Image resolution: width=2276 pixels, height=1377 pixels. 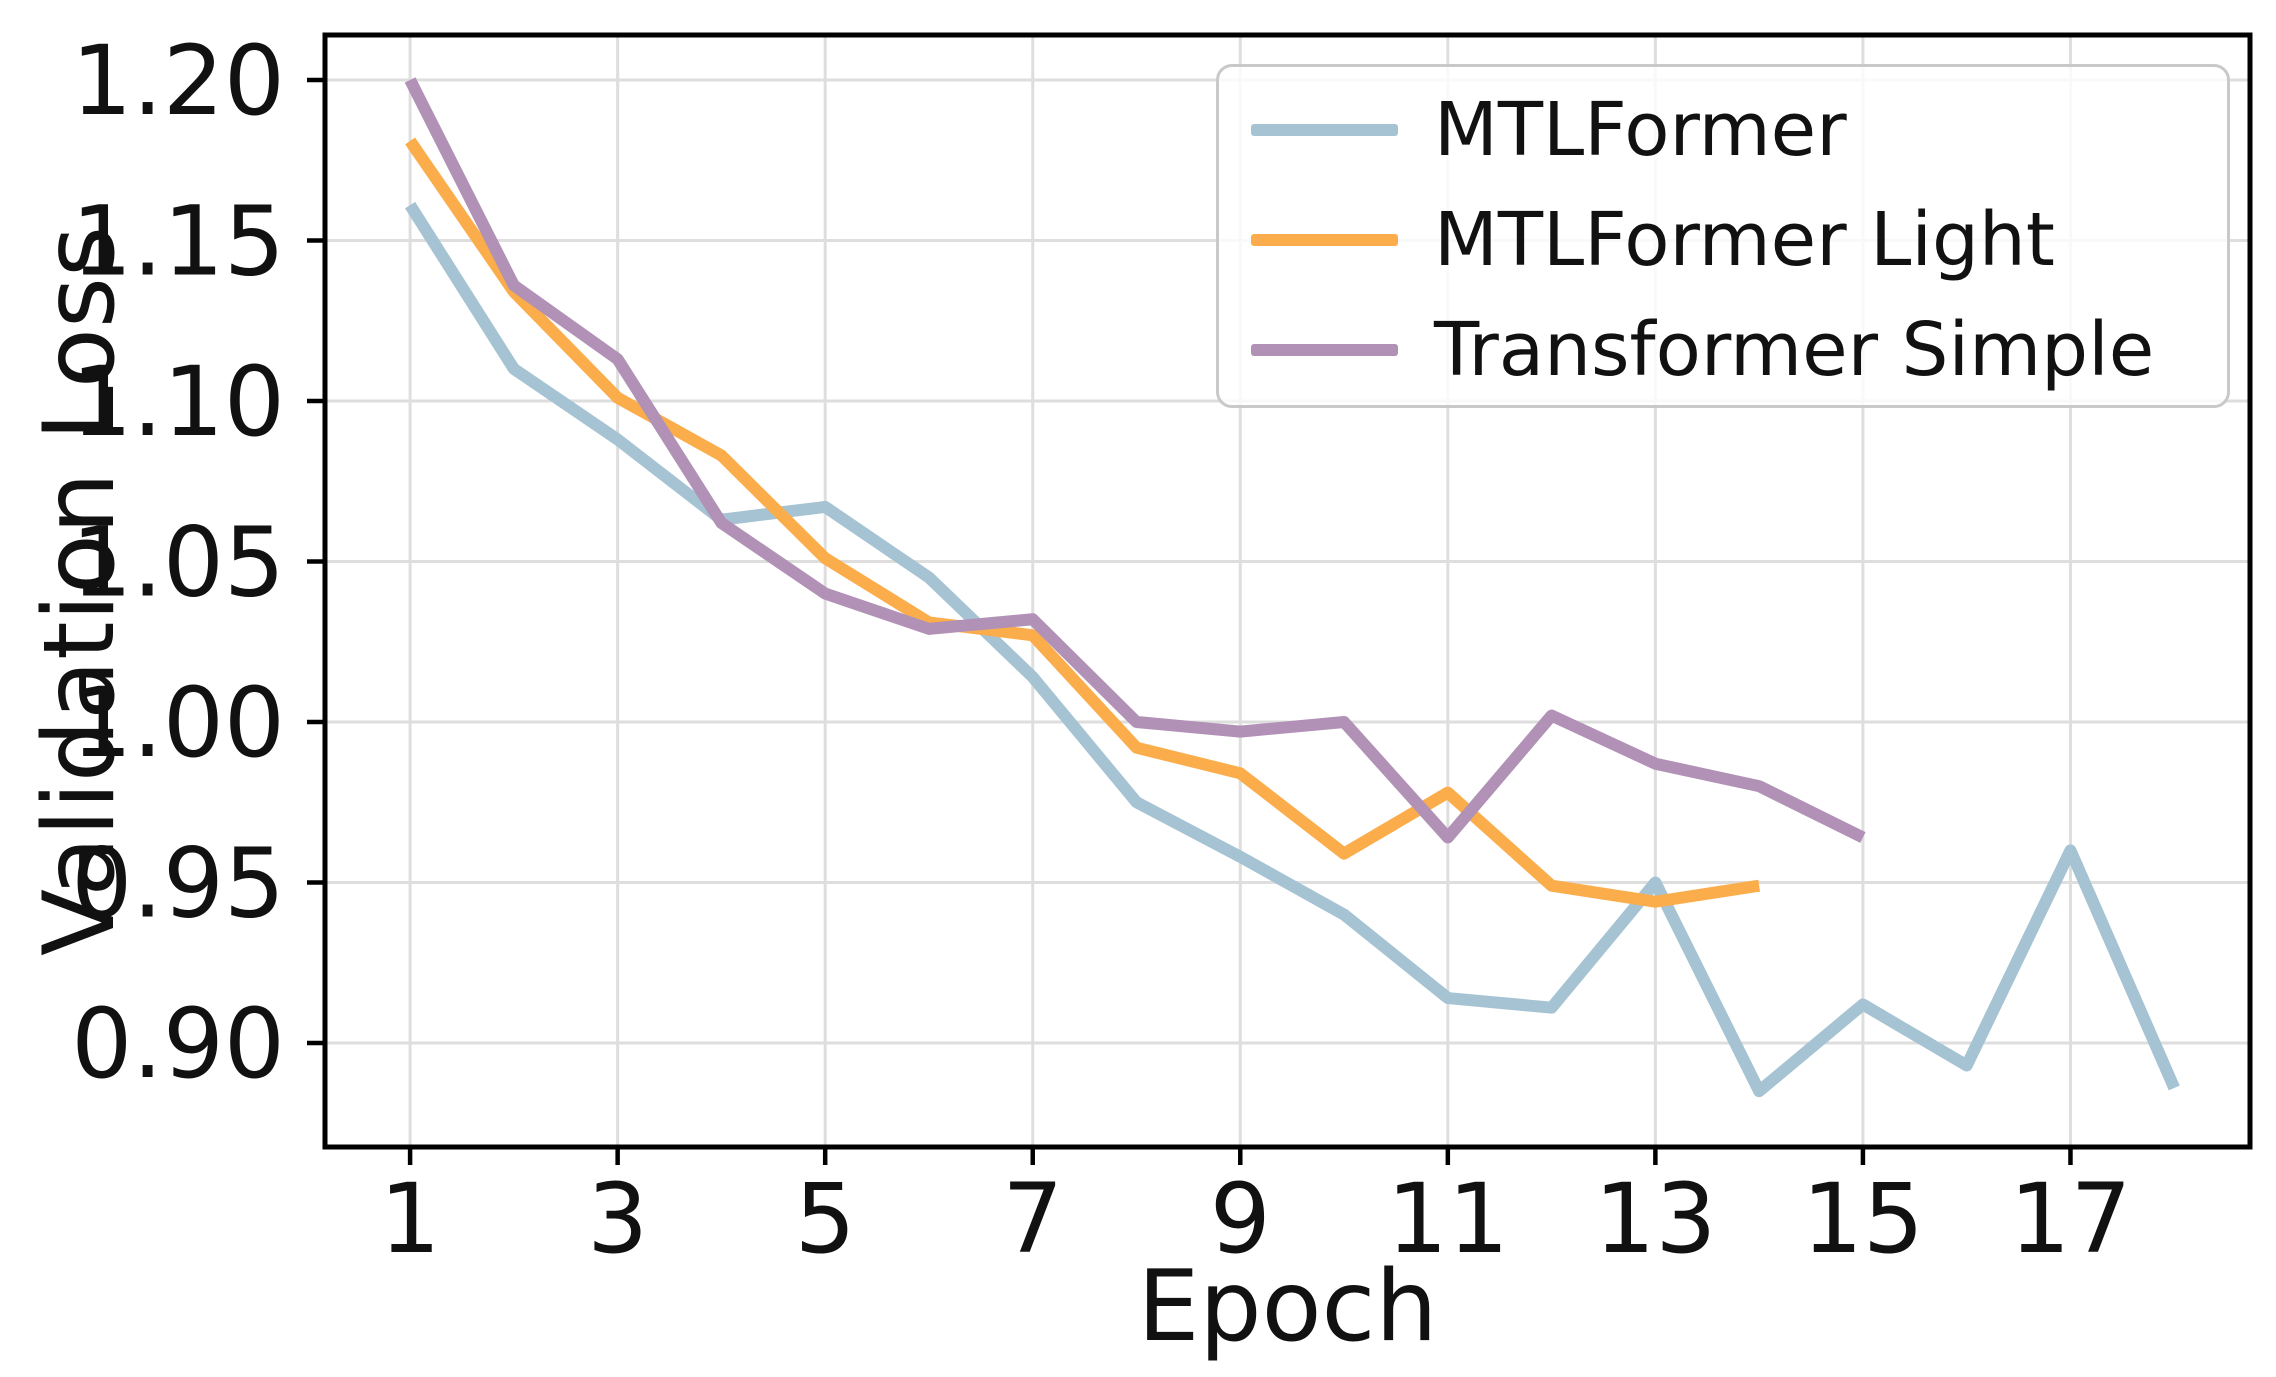 What do you see at coordinates (1448, 1219) in the screenshot?
I see `x-tick-label: 11` at bounding box center [1448, 1219].